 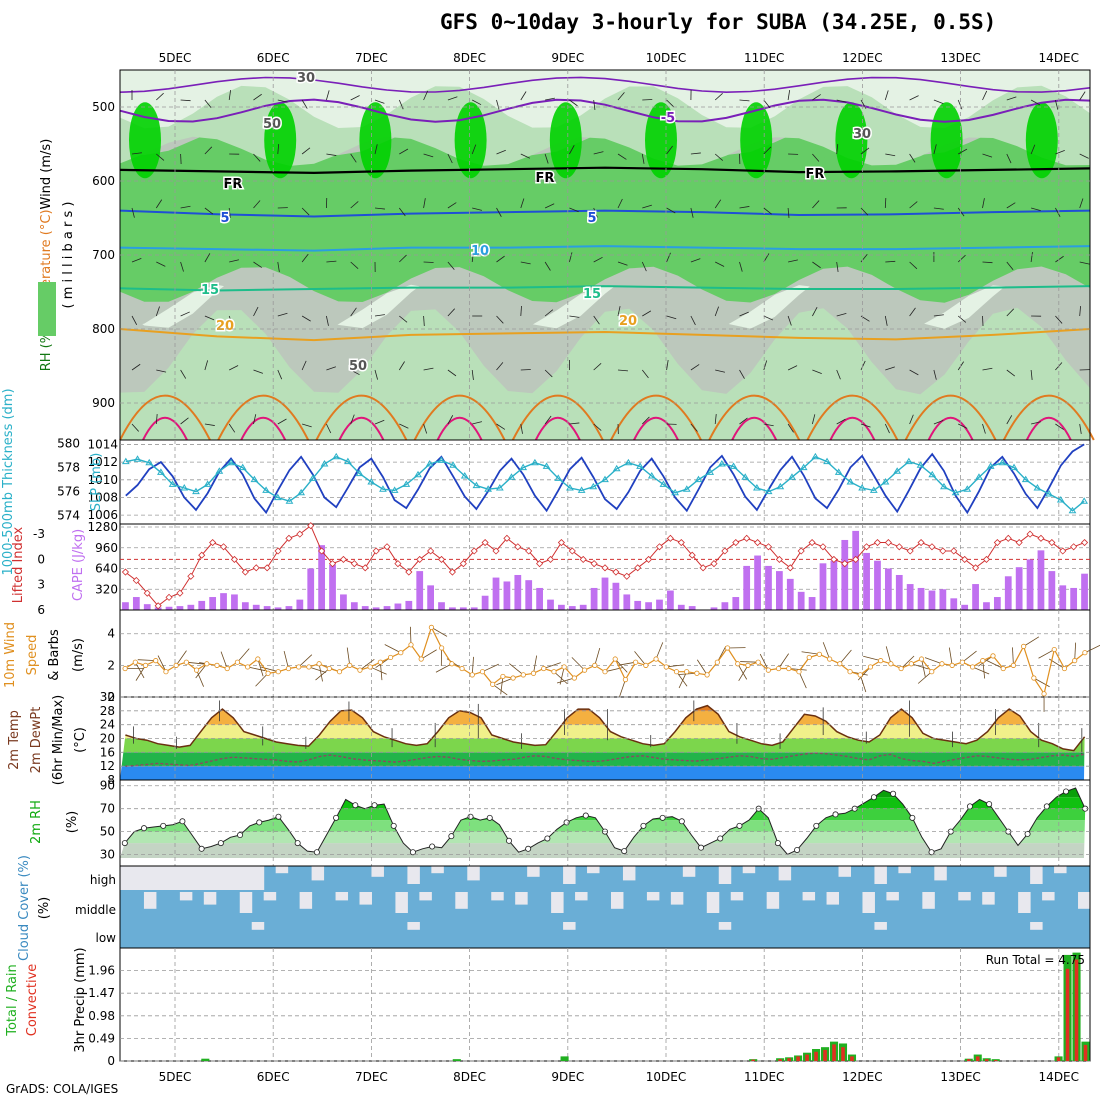 What do you see at coordinates (545, 178) in the screenshot?
I see `contour-label: FR` at bounding box center [545, 178].